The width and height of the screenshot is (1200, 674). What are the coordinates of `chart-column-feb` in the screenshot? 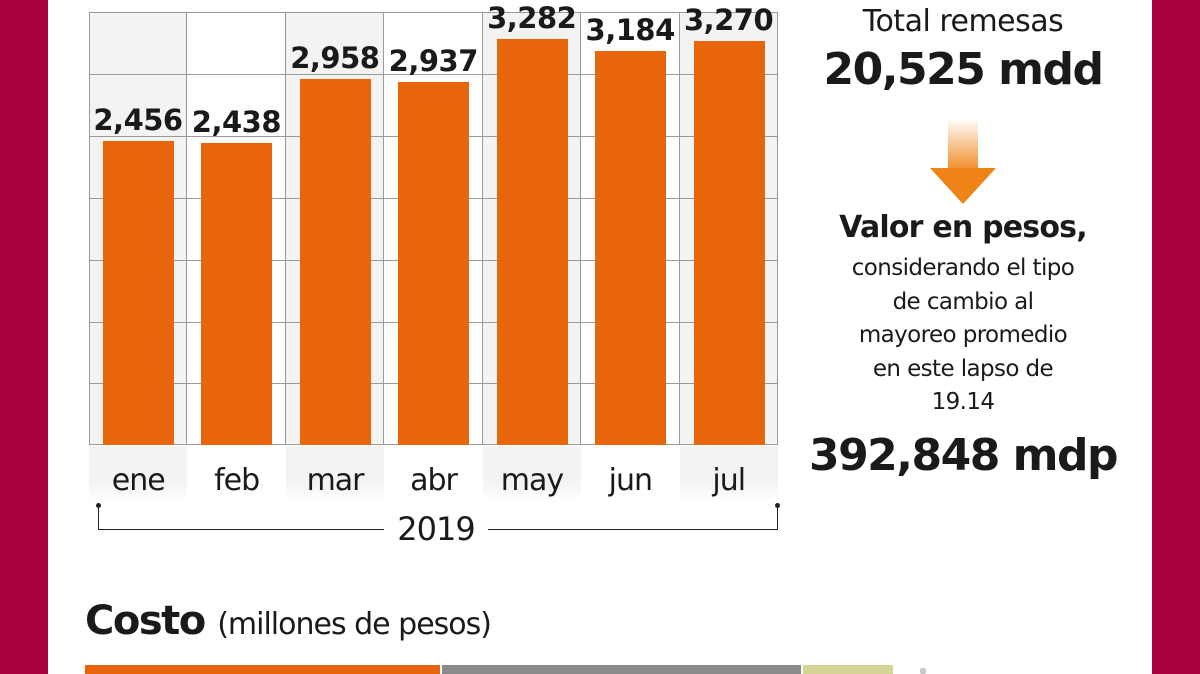 It's located at (236, 228).